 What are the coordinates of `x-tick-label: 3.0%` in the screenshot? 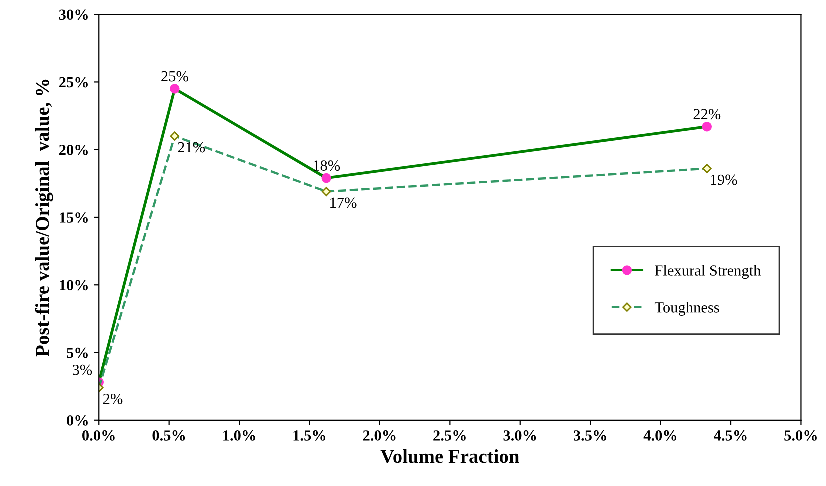 It's located at (520, 435).